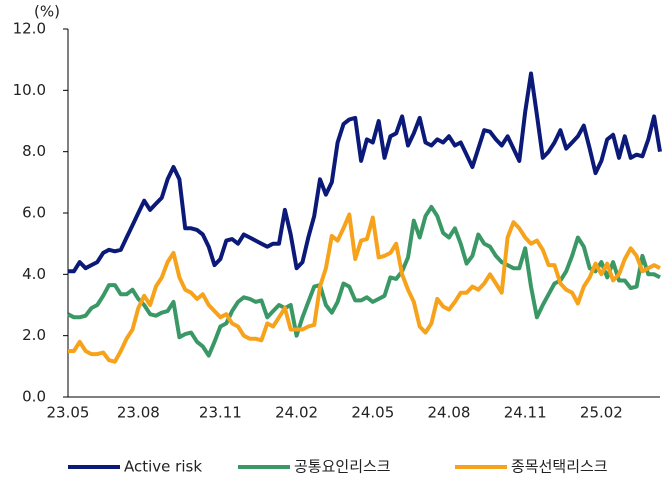 The width and height of the screenshot is (662, 480). I want to click on y-tick-label: 2.0, so click(34, 335).